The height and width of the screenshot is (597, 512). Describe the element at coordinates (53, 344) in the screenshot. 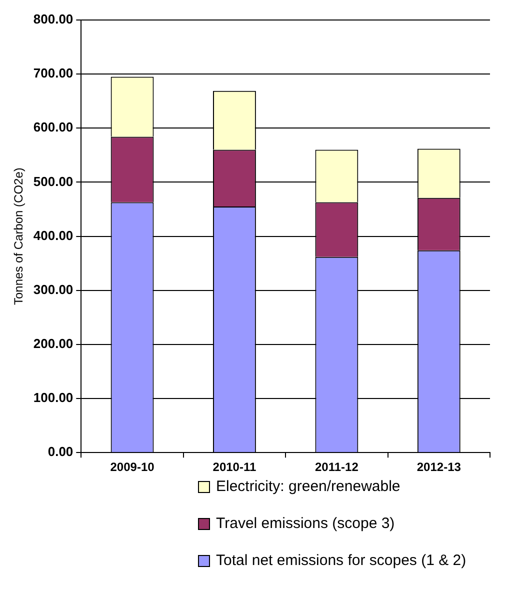

I see `y-tick-label: 200.00` at that location.